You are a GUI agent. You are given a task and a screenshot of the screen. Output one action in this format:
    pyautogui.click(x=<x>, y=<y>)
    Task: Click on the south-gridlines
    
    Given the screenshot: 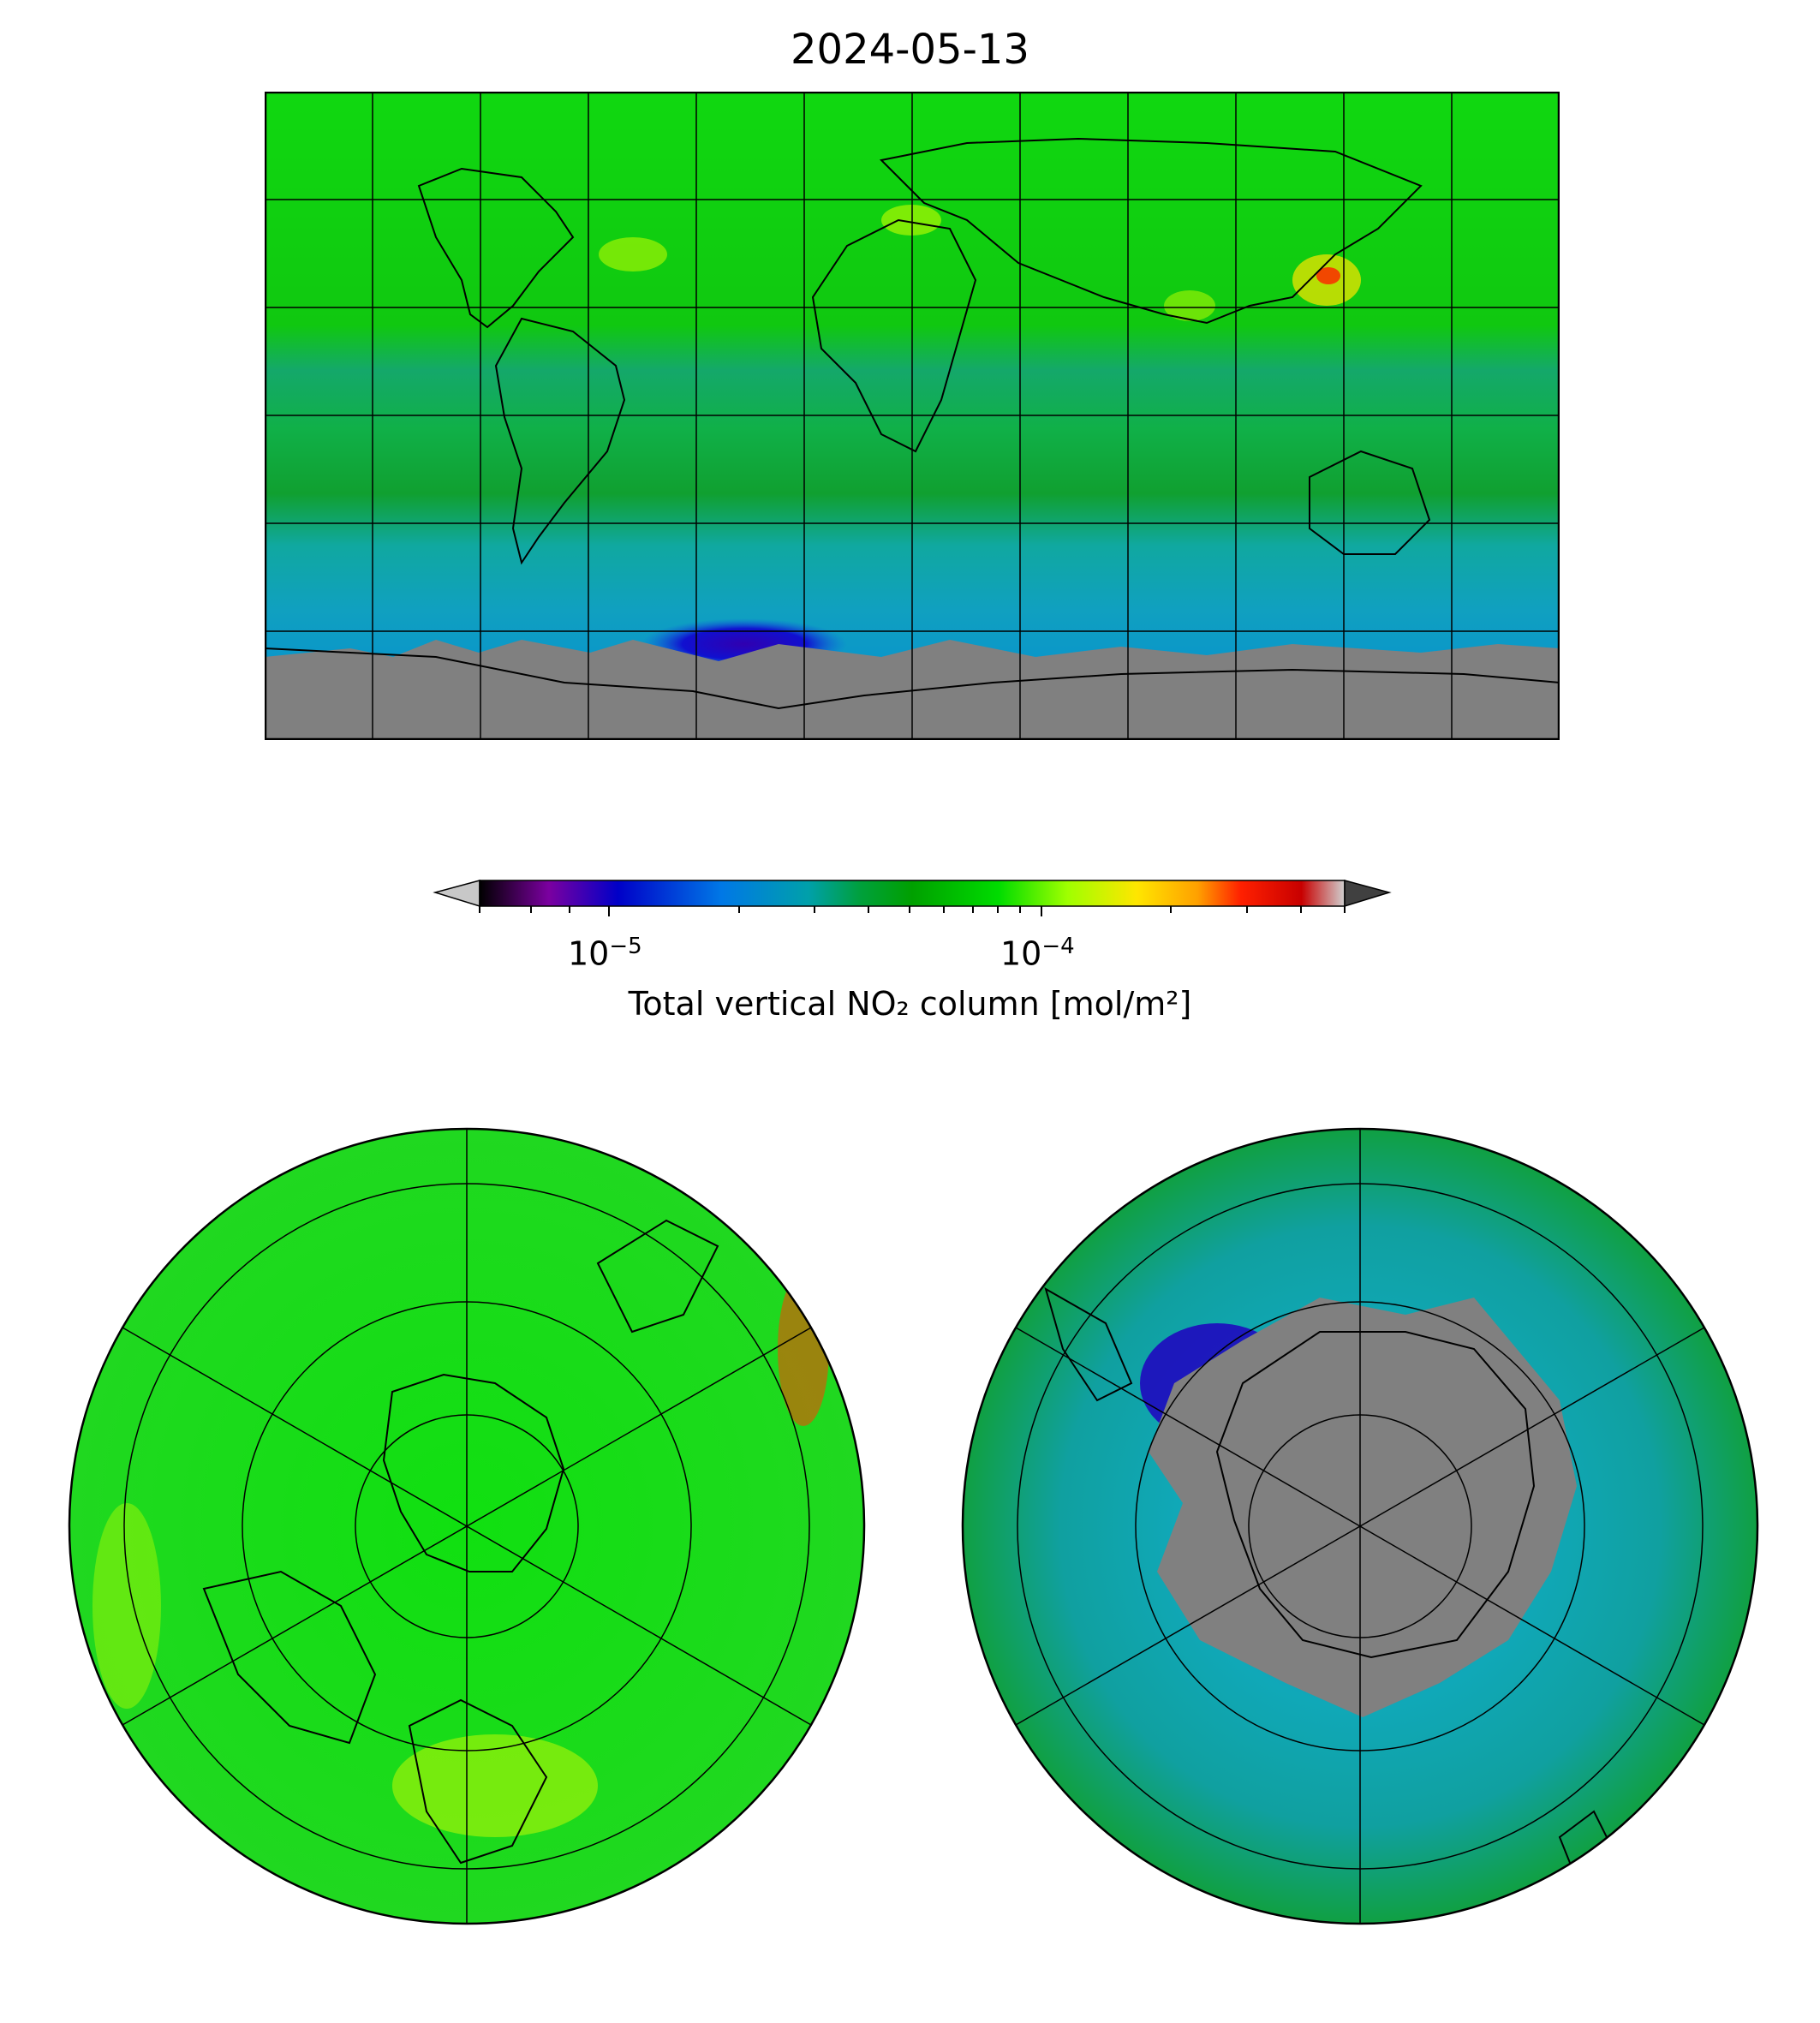 What is the action you would take?
    pyautogui.click(x=1360, y=1526)
    